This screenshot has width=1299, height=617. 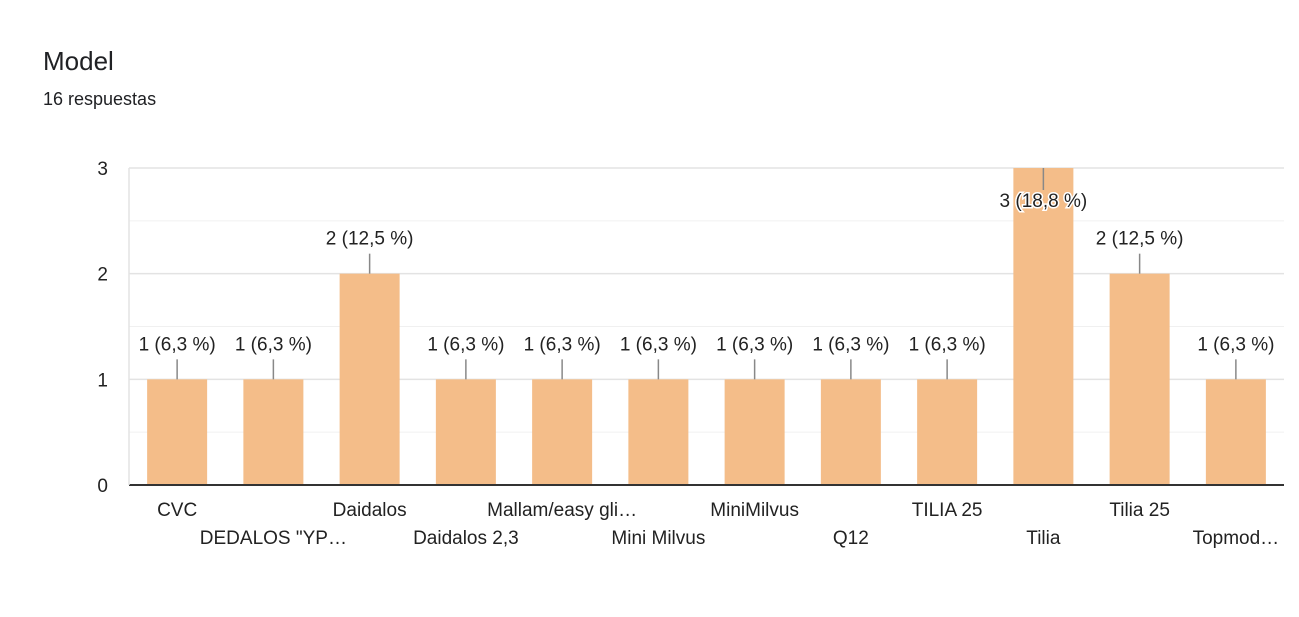 What do you see at coordinates (658, 538) in the screenshot?
I see `x-tick-label: Mini Milvus` at bounding box center [658, 538].